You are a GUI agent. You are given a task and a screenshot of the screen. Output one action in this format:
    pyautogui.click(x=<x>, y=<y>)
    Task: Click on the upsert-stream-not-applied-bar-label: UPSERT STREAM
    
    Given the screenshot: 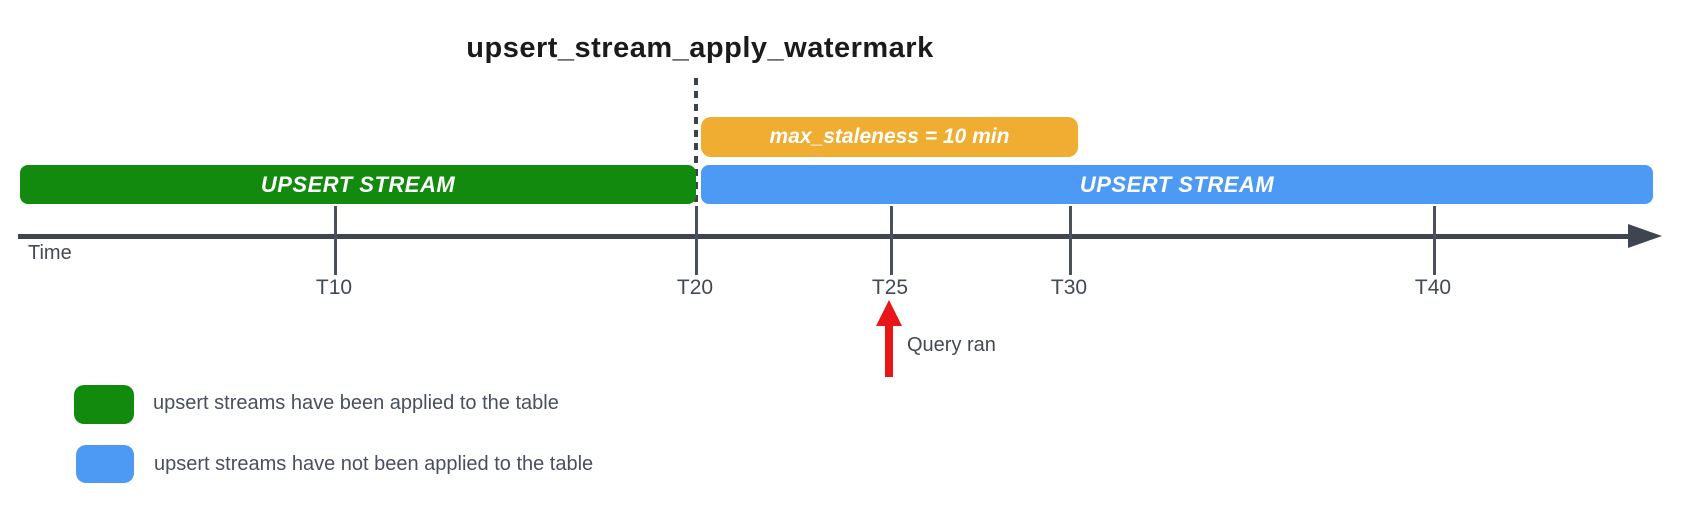 What is the action you would take?
    pyautogui.click(x=1177, y=184)
    